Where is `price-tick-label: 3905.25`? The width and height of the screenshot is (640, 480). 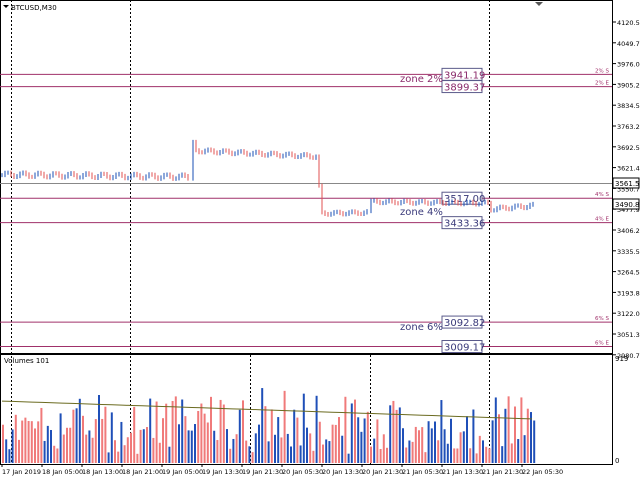
price-tick-label: 3905.25 is located at coordinates (628, 85).